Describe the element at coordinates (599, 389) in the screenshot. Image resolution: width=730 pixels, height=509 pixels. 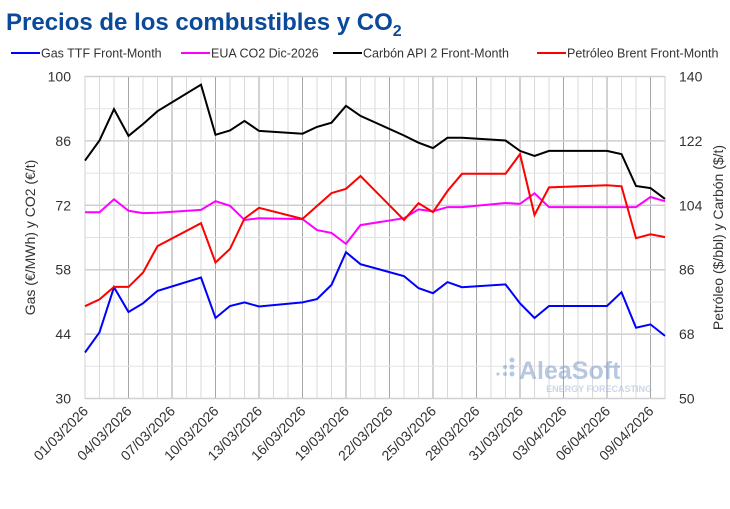
I see `watermark-tagline: ENERGY FORECASTING` at that location.